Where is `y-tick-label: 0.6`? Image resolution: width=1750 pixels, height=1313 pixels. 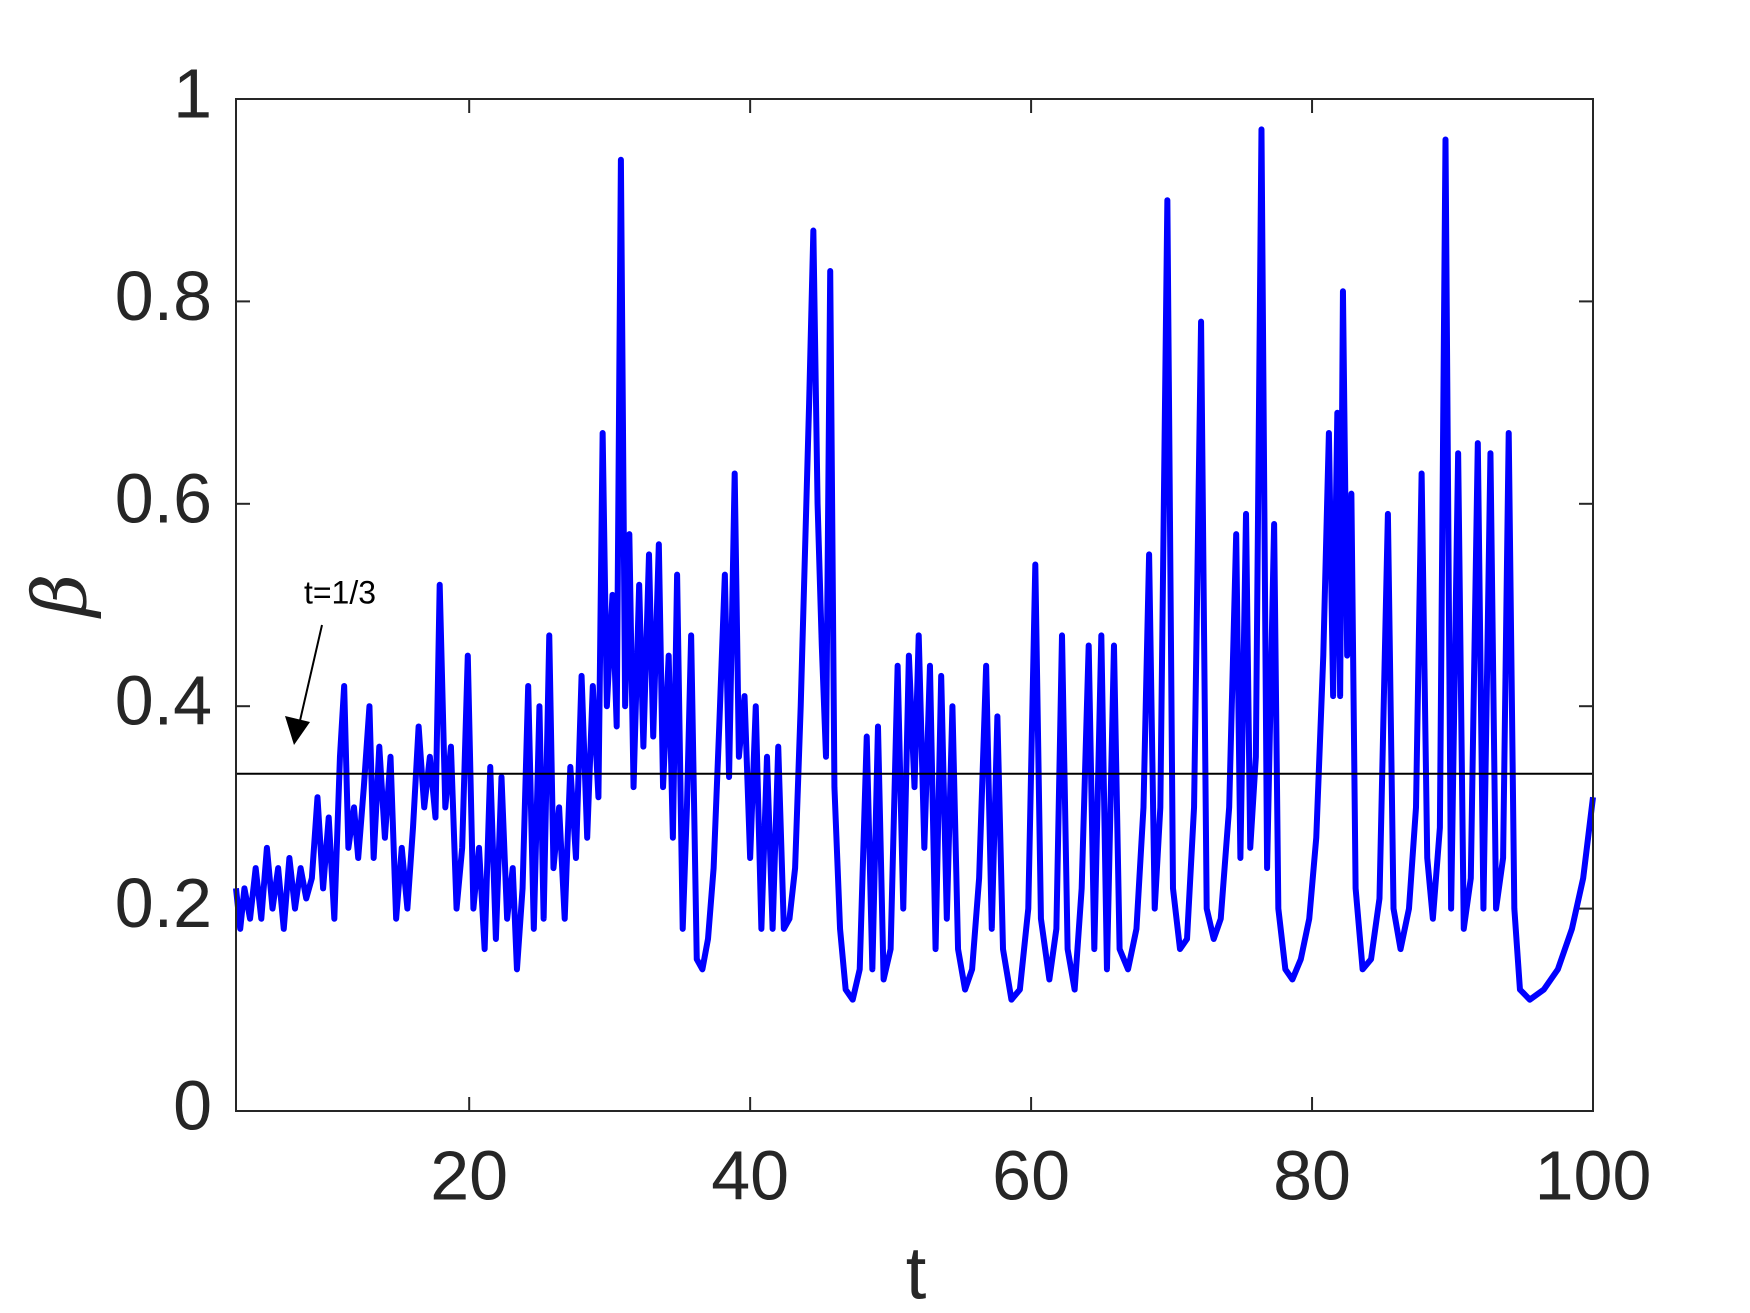
y-tick-label: 0.6 is located at coordinates (163, 498).